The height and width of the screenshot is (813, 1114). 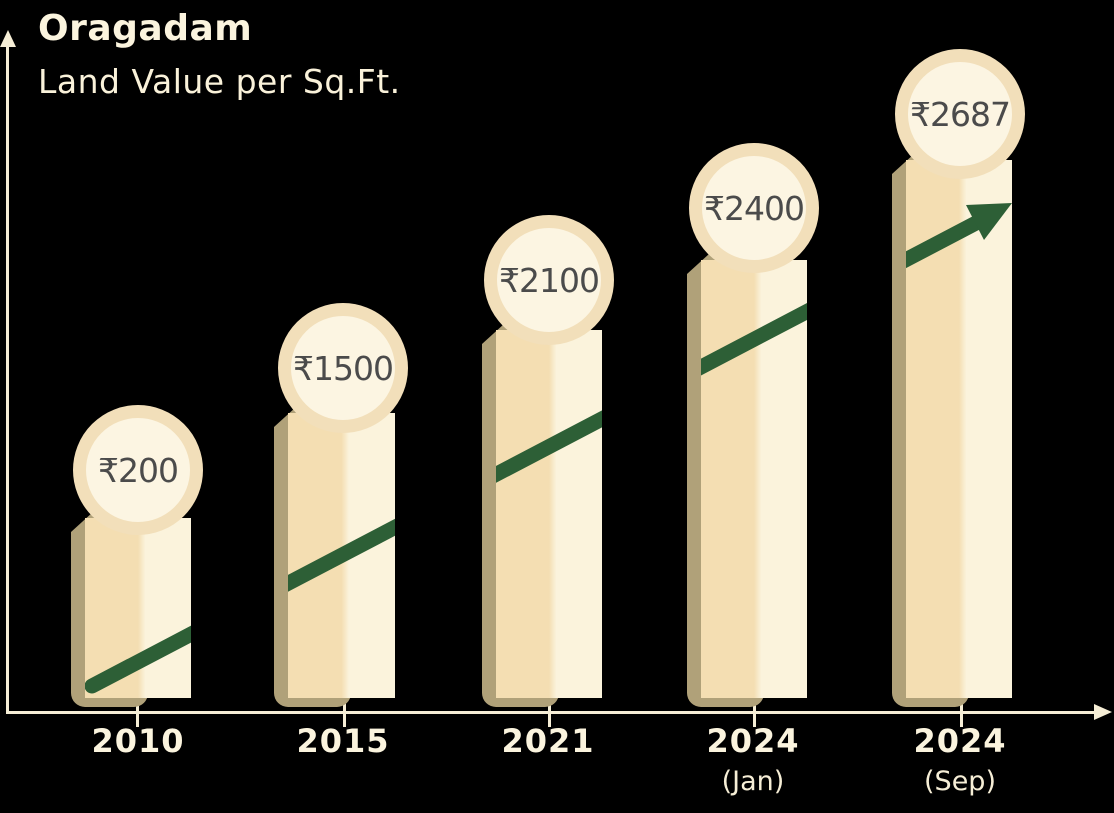 I want to click on bar-2021, so click(x=542, y=513).